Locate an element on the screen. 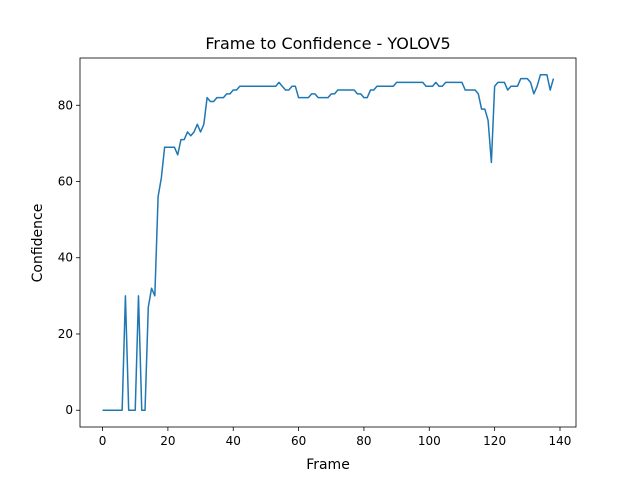 The height and width of the screenshot is (480, 640). y-tick-label: 20 is located at coordinates (65, 334).